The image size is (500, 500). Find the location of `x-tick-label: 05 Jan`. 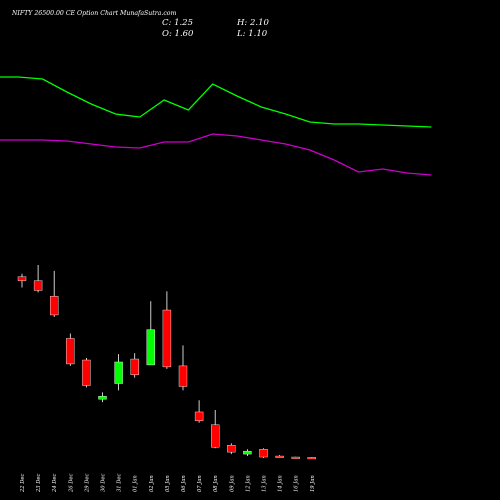

x-tick-label: 05 Jan is located at coordinates (168, 483).